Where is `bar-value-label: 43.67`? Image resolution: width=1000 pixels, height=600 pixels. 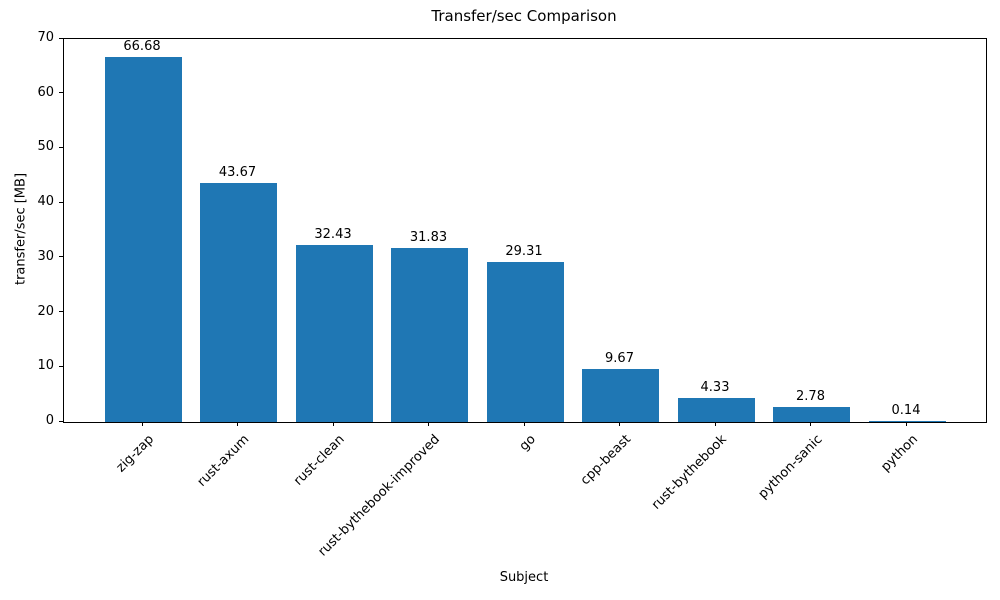
bar-value-label: 43.67 is located at coordinates (237, 173).